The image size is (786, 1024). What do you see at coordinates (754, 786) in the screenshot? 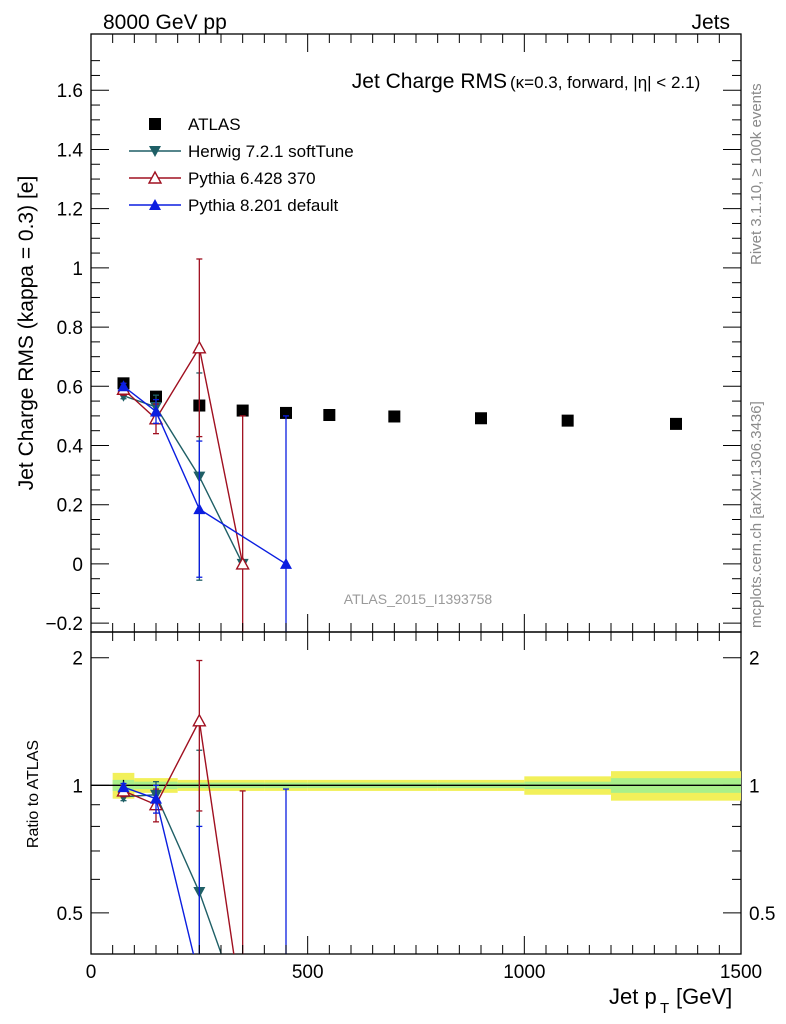
I see `ratio-y-tick-label-right: 1` at bounding box center [754, 786].